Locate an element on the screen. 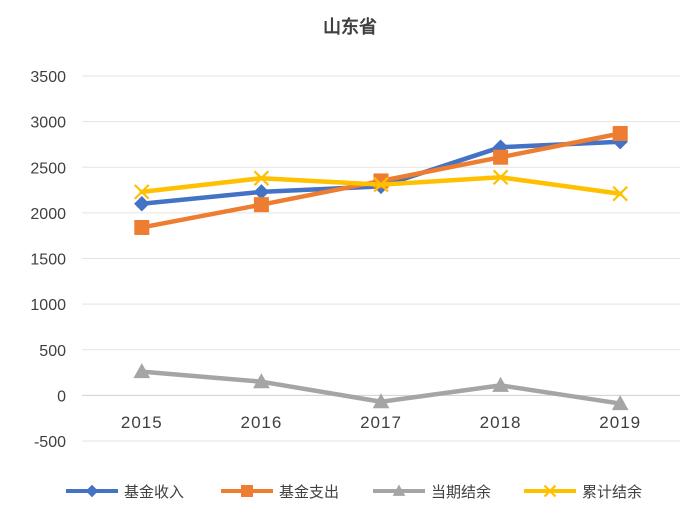 This screenshot has width=700, height=509. y-tick-label: 3000 is located at coordinates (48, 123).